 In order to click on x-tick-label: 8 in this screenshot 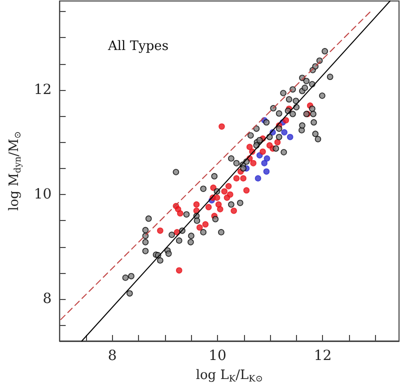, I will do `click(112, 356)`.